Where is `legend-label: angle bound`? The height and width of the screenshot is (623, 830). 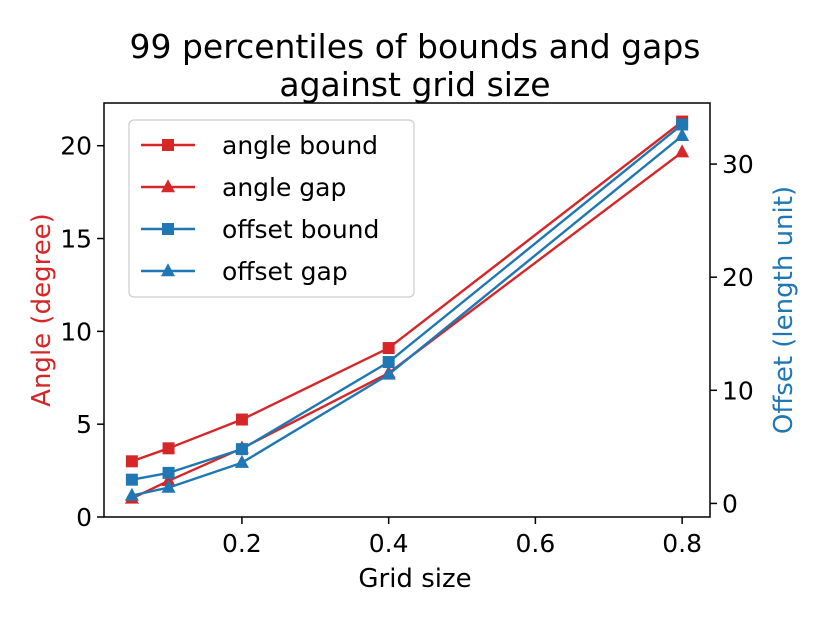 legend-label: angle bound is located at coordinates (300, 145).